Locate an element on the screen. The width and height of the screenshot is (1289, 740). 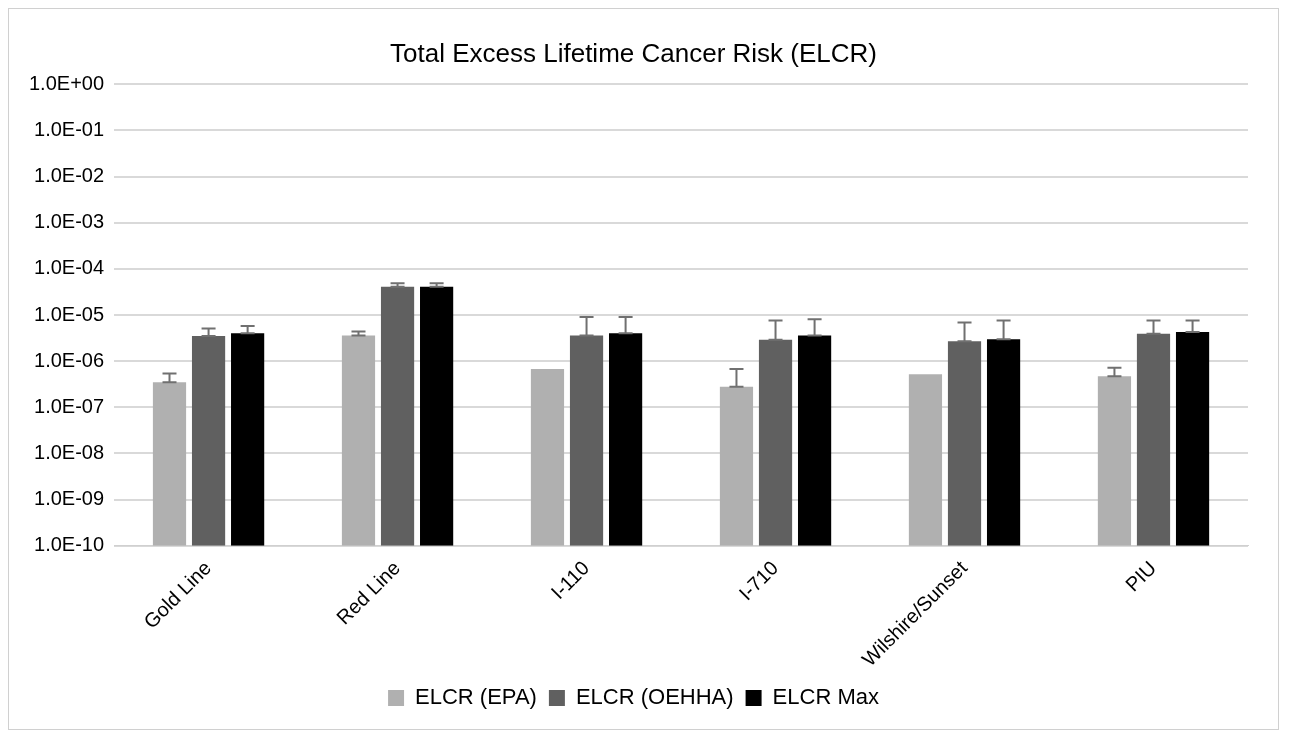
chart-title: Total Excess Lifetime Cancer Risk (ELCR) is located at coordinates (633, 52).